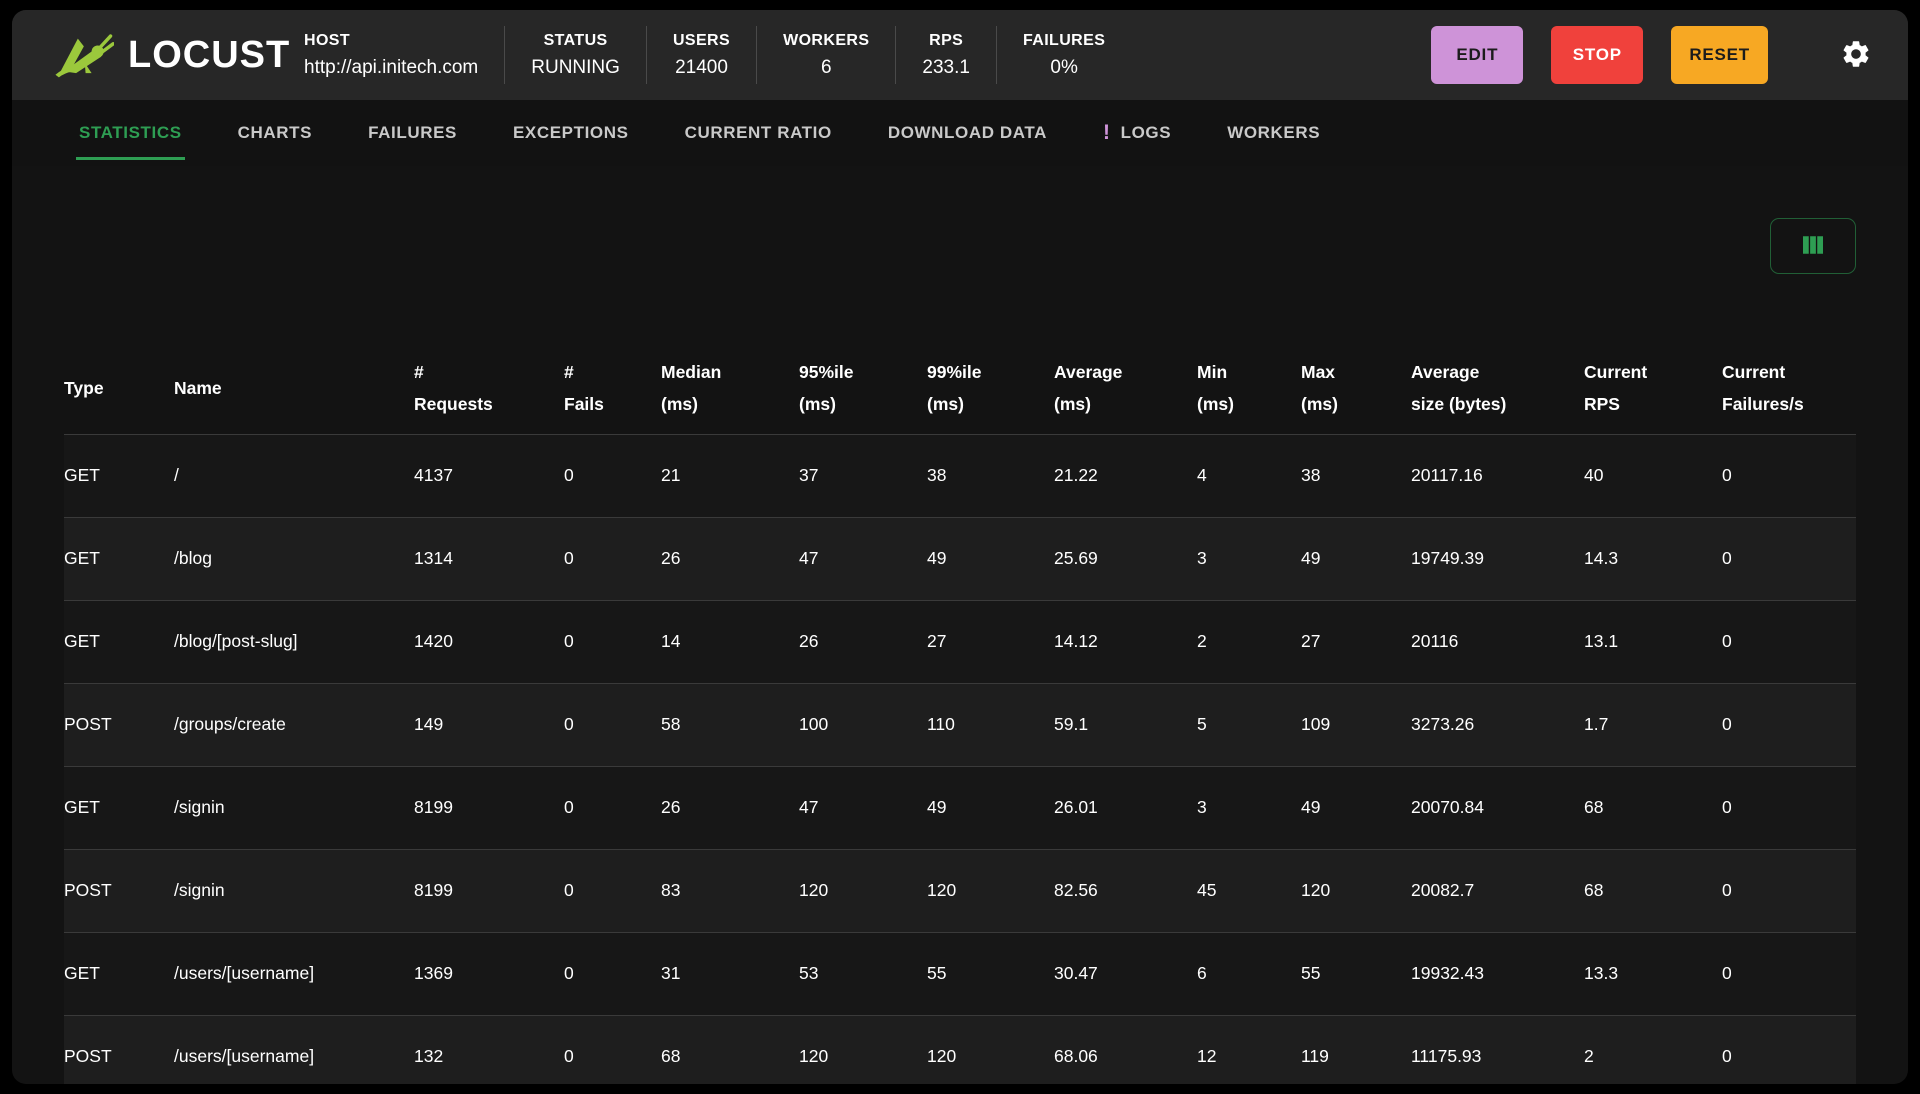  Describe the element at coordinates (1356, 641) in the screenshot. I see `cell-max: 27` at that location.